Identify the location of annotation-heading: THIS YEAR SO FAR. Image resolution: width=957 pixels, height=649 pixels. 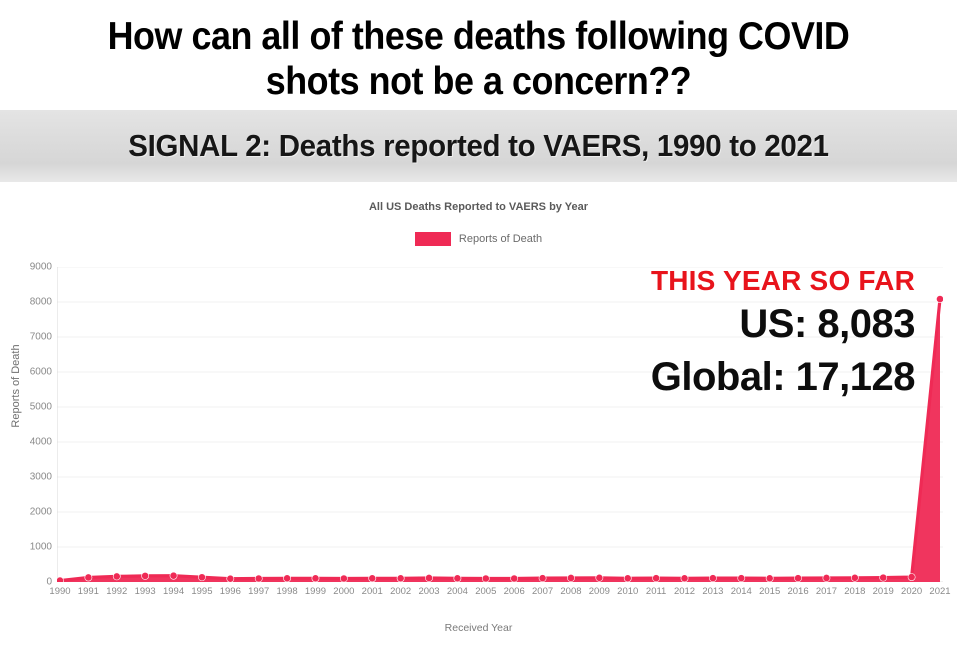
(782, 280).